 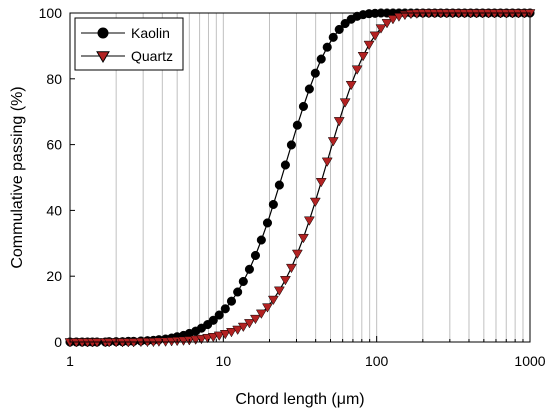 What do you see at coordinates (17, 177) in the screenshot?
I see `y-axis-label: Commulative passing (%)` at bounding box center [17, 177].